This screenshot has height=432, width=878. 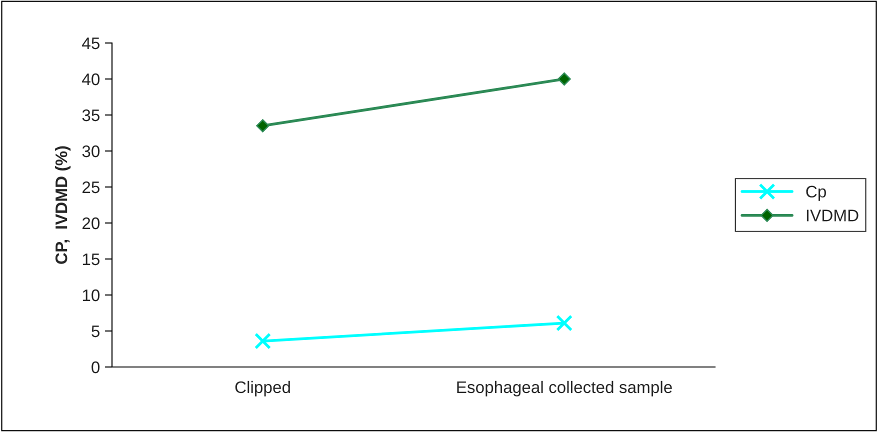 What do you see at coordinates (816, 193) in the screenshot?
I see `legend-label: Cp` at bounding box center [816, 193].